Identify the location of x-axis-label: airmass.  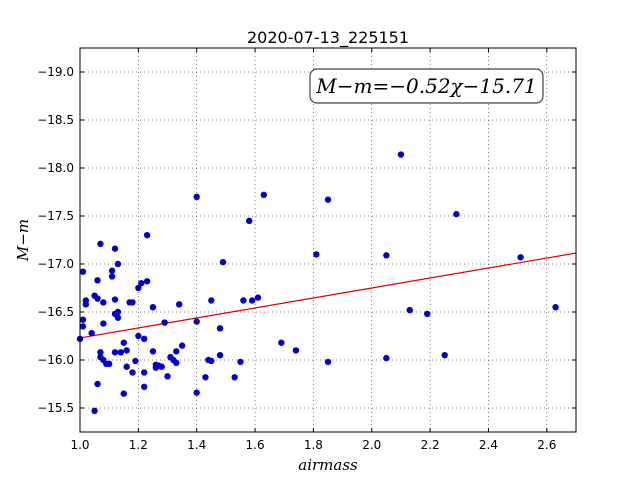
(328, 465).